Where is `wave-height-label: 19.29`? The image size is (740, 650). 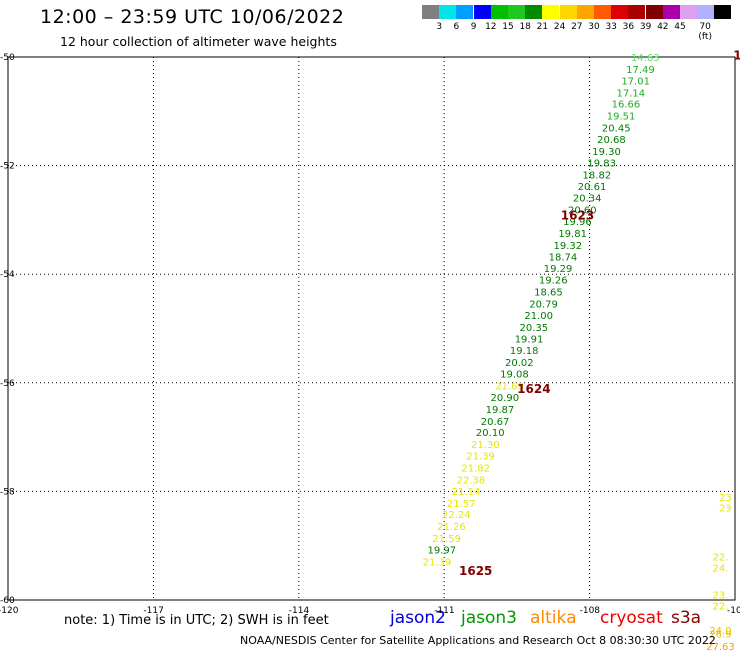
wave-height-label: 19.29 is located at coordinates (558, 269).